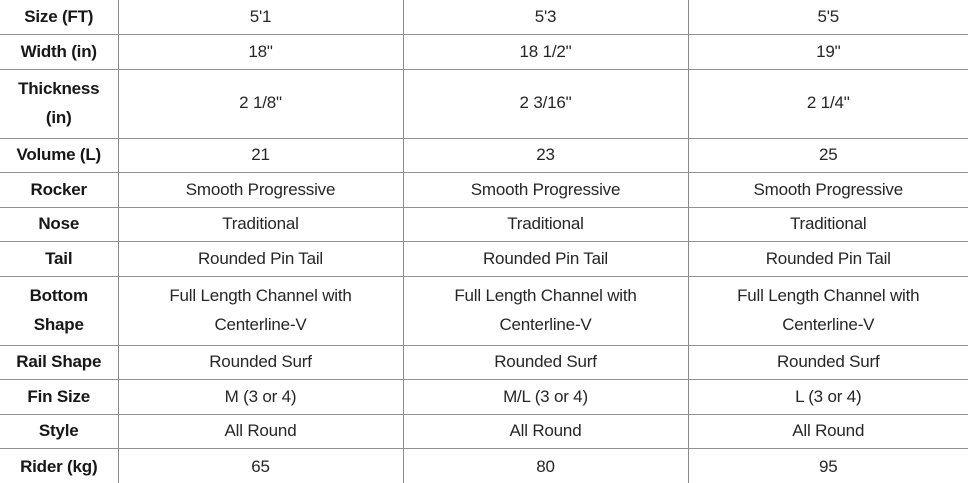 This screenshot has height=483, width=968. I want to click on spec-value: 25, so click(828, 155).